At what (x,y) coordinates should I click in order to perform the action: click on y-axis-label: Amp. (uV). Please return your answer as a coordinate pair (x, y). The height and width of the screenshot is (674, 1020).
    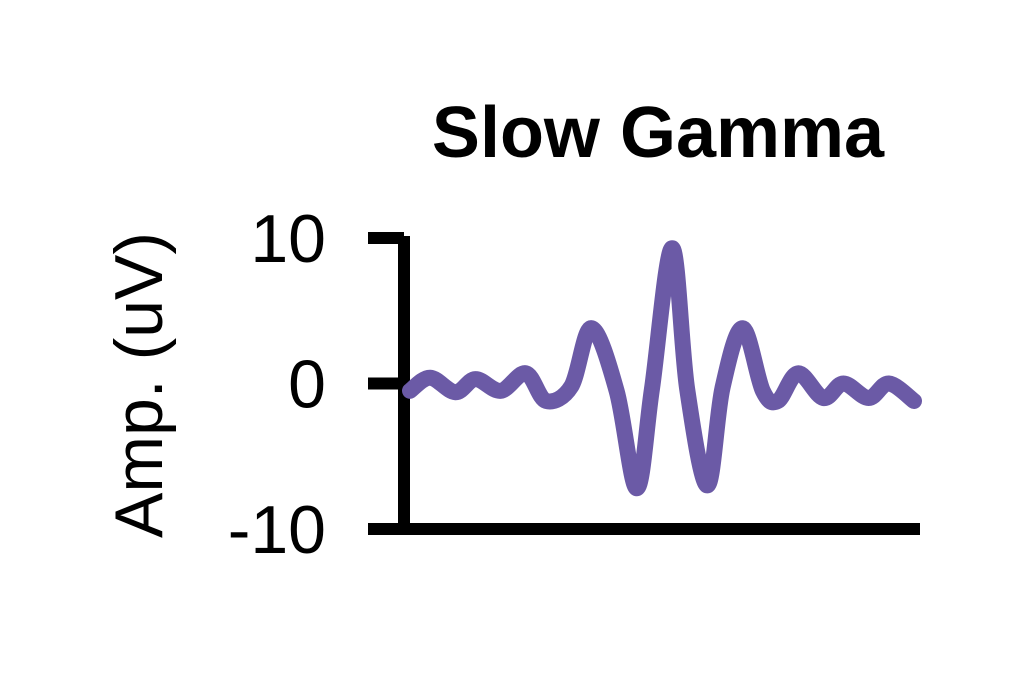
    Looking at the image, I should click on (139, 385).